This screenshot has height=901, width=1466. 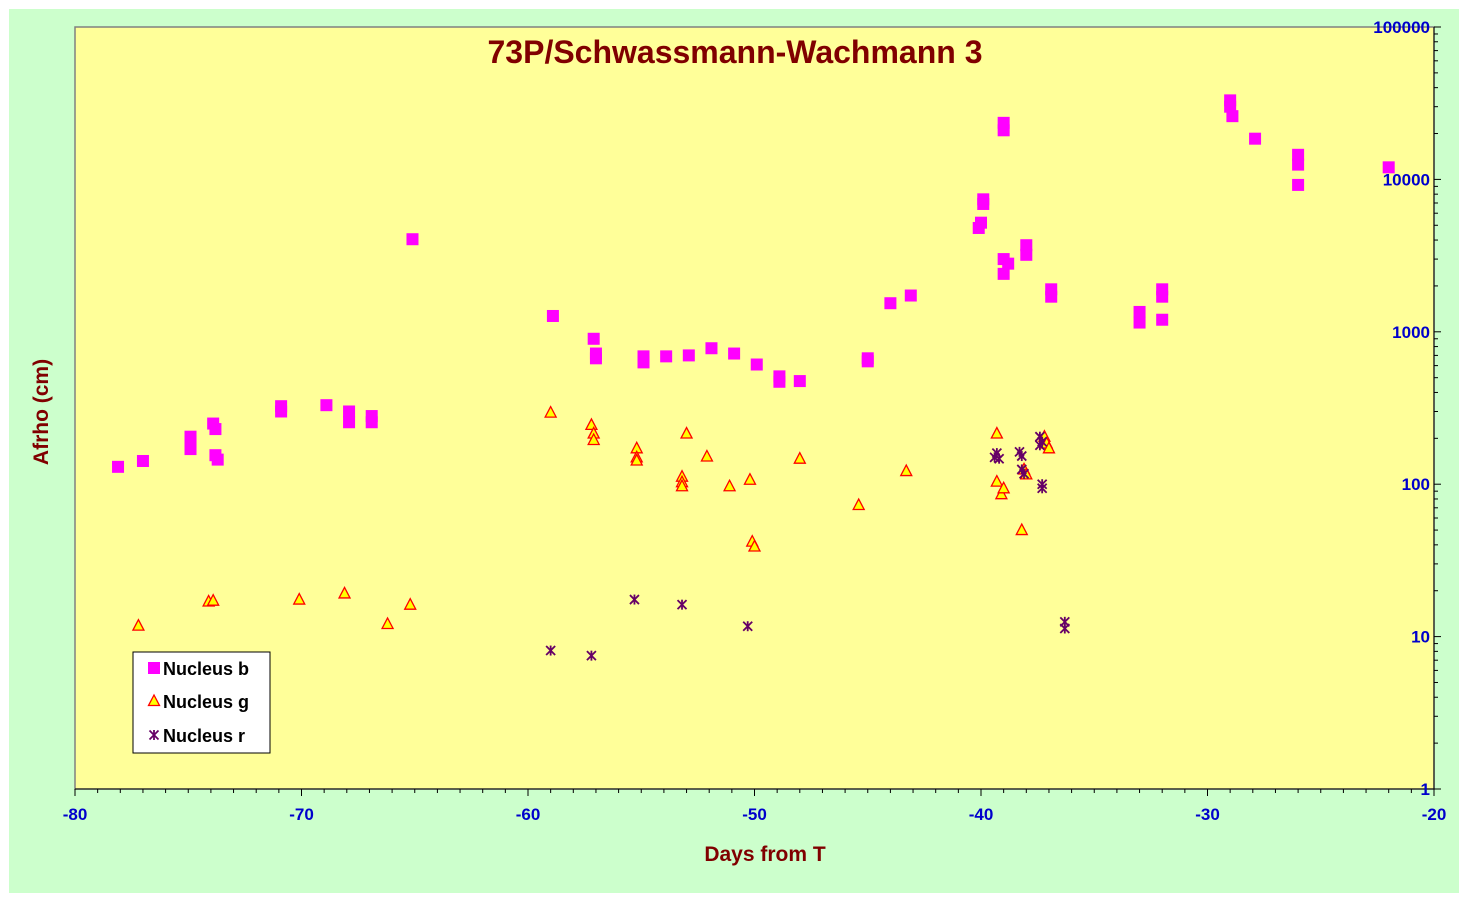 I want to click on x-tick-label: -50, so click(x=754, y=814).